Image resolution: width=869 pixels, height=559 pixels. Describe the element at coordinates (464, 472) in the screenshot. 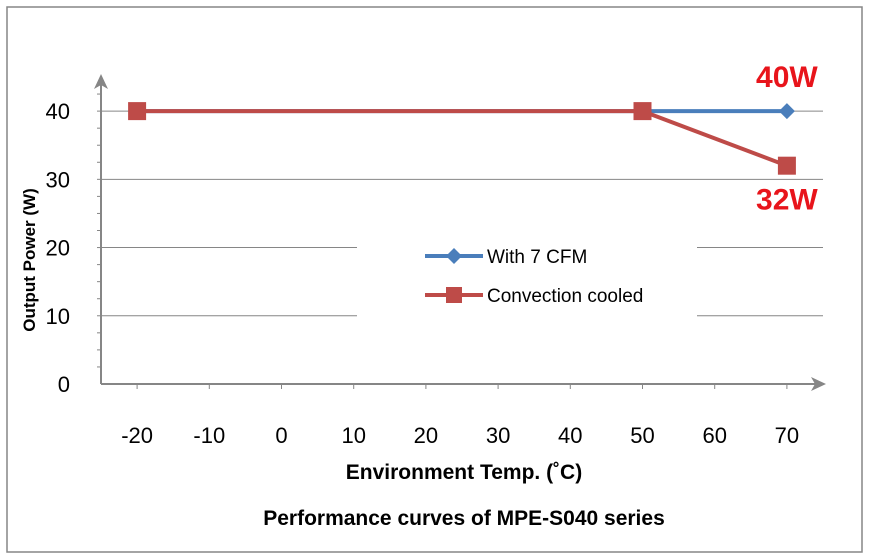

I see `x-axis-title: Environment Temp. (˚C)` at that location.